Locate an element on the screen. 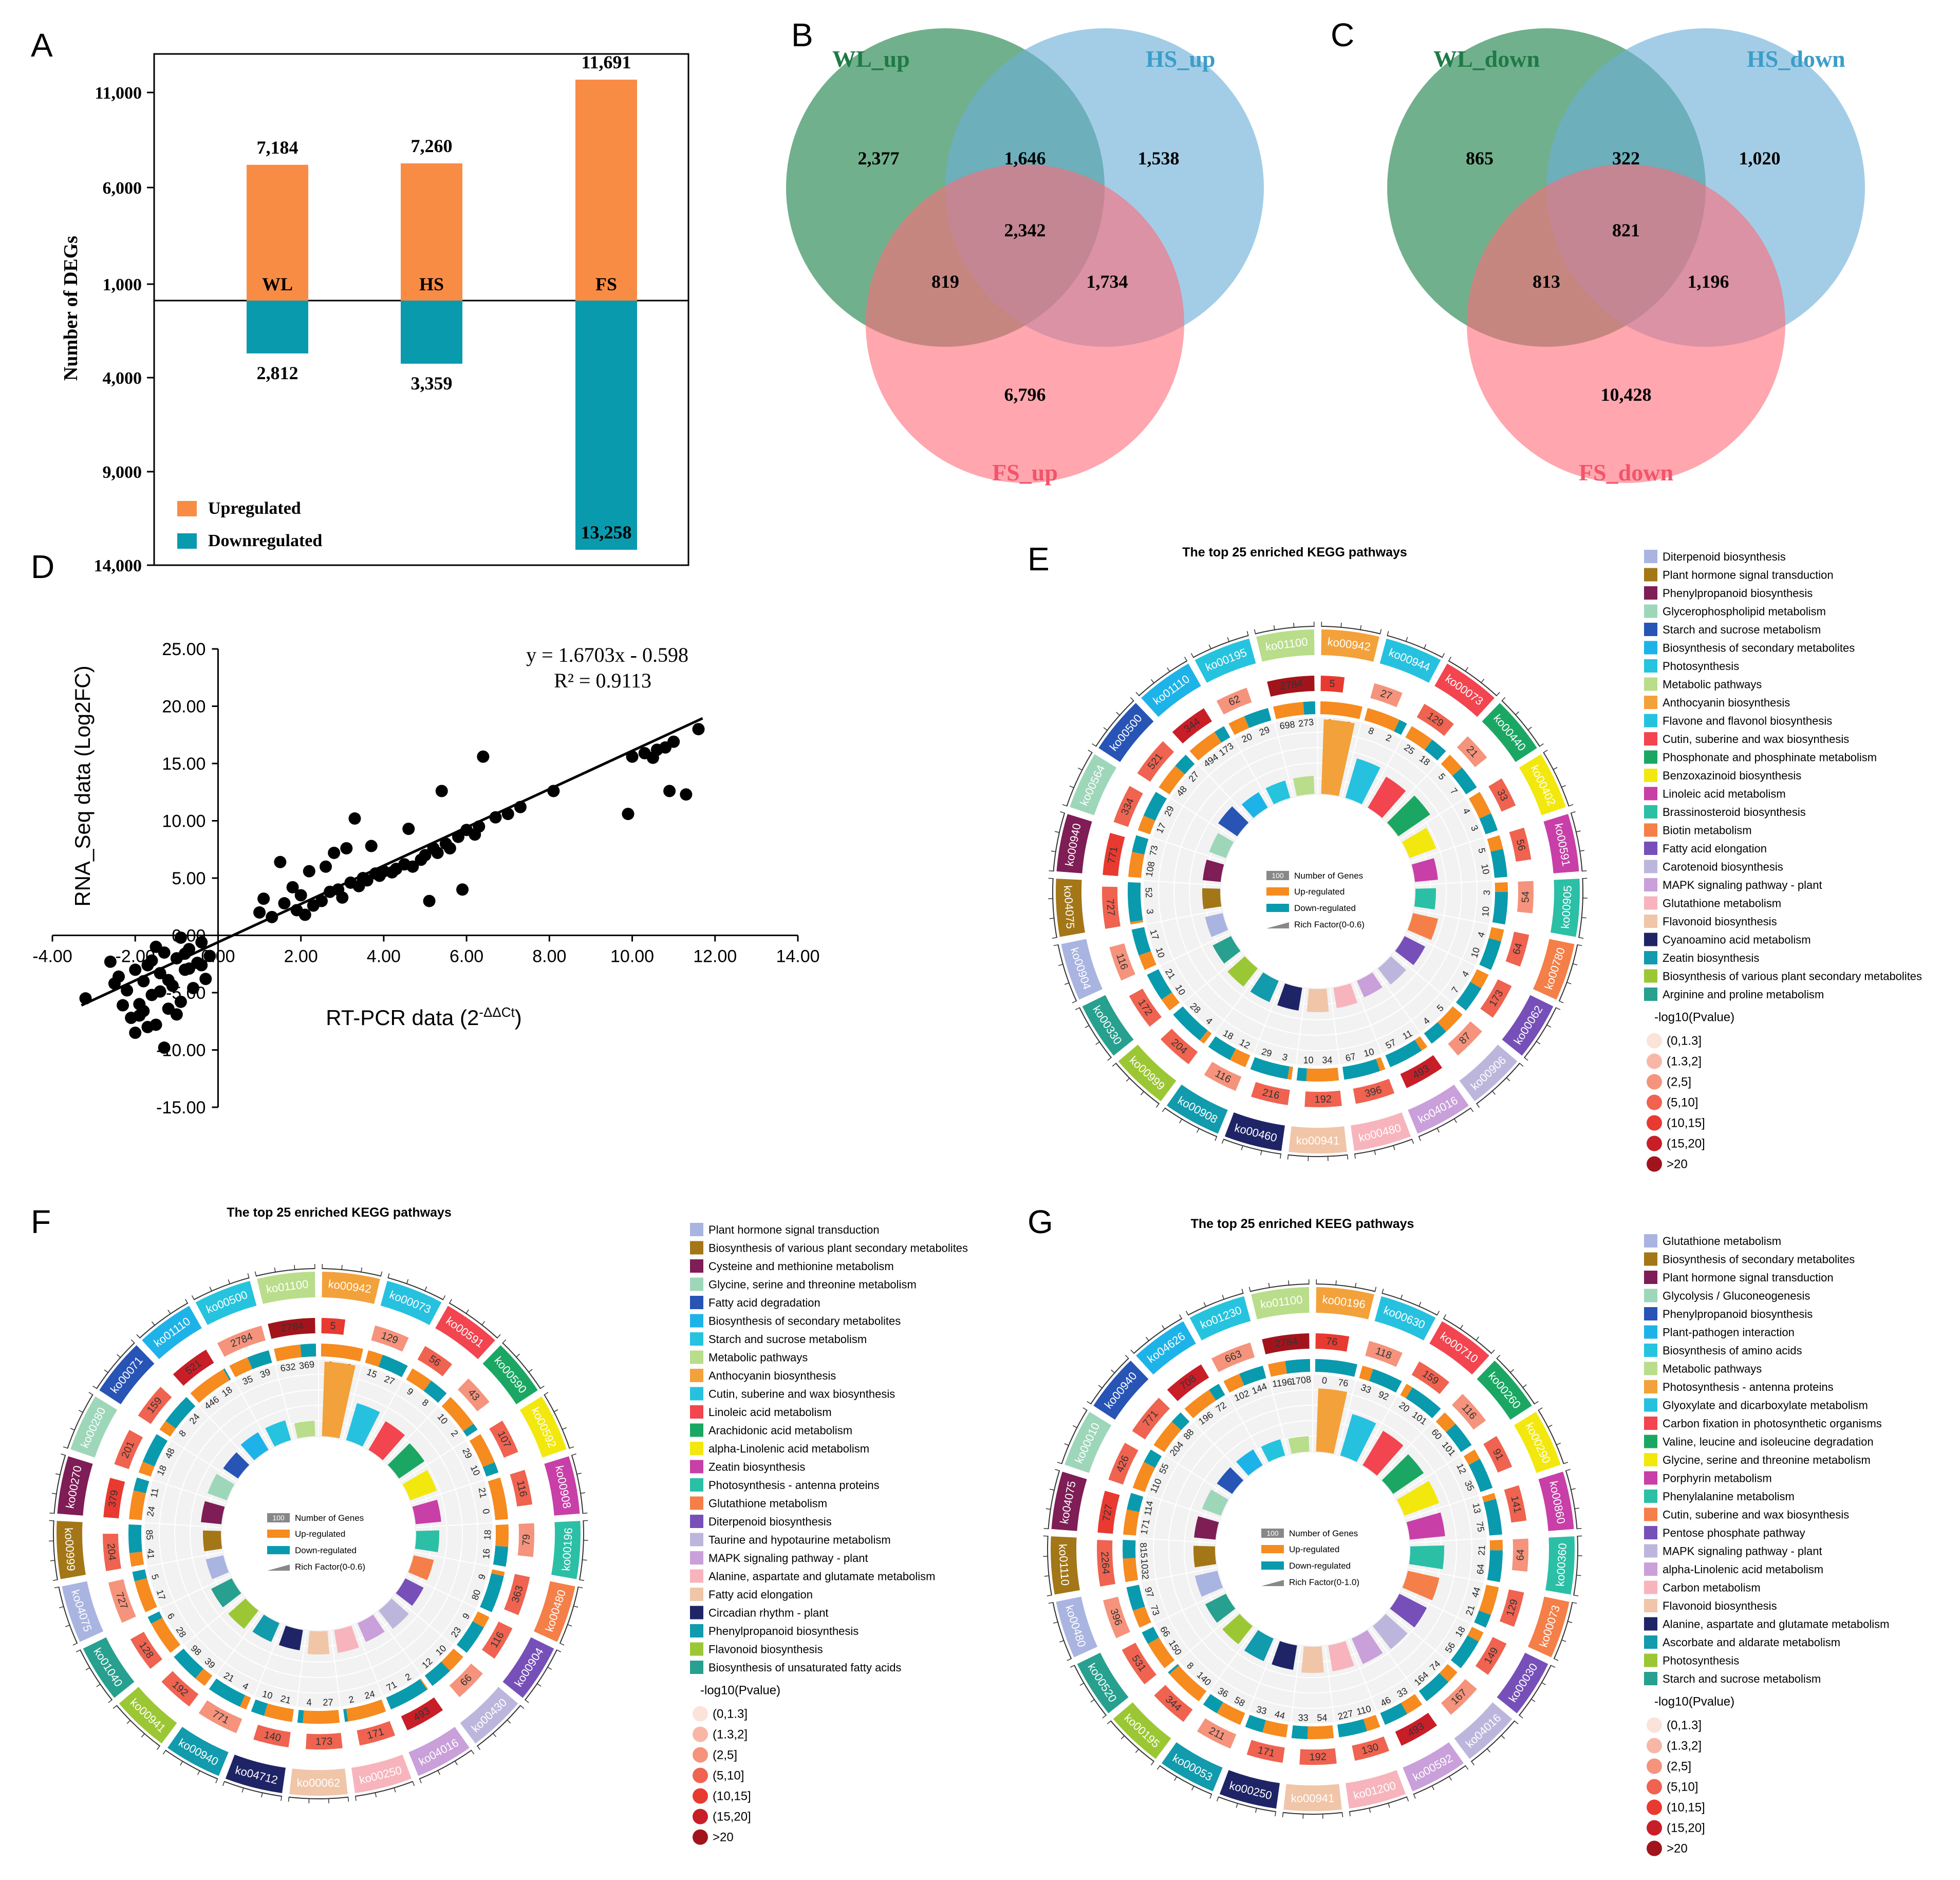 The width and height of the screenshot is (1960, 1880). venn-region-a: 2,377 is located at coordinates (879, 158).